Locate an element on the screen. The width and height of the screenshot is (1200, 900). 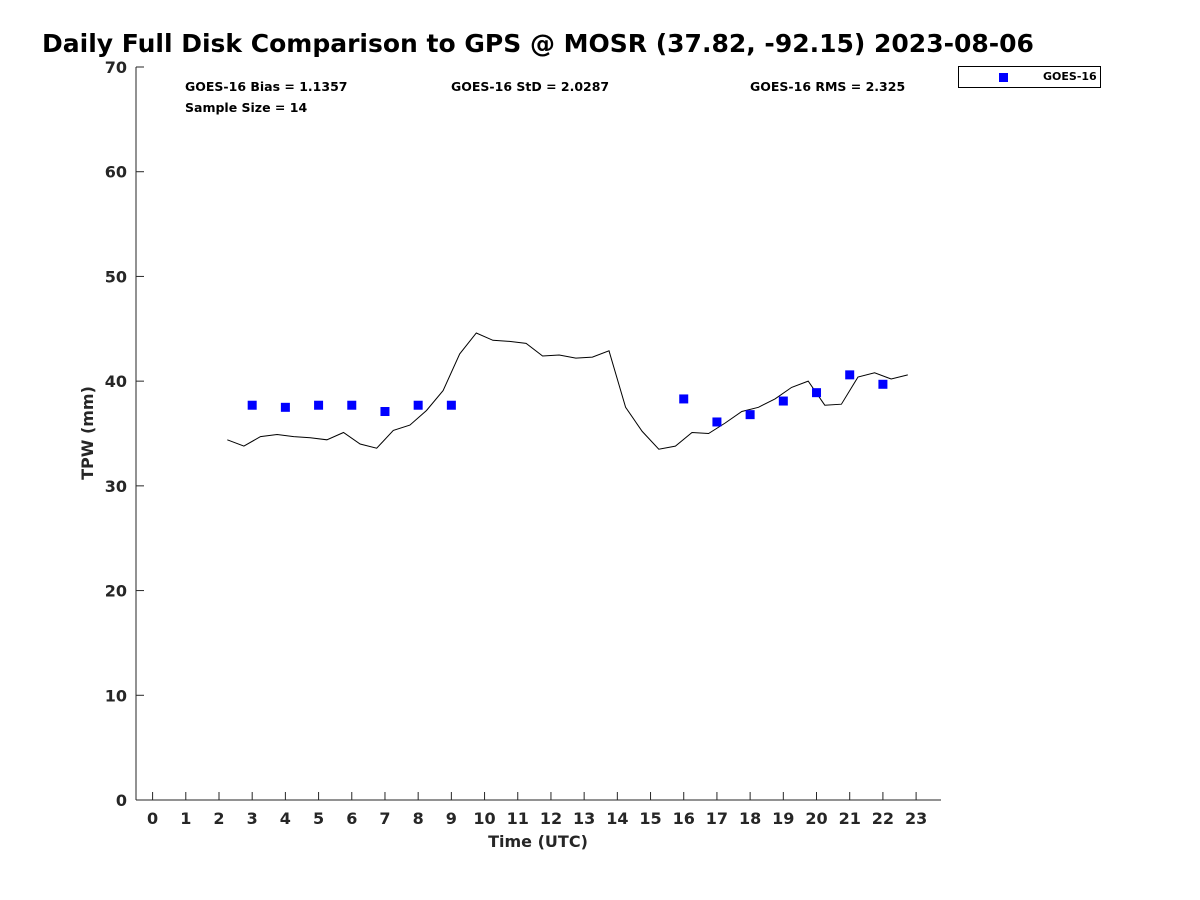
x-axis-label: Time (UTC) is located at coordinates (538, 841).